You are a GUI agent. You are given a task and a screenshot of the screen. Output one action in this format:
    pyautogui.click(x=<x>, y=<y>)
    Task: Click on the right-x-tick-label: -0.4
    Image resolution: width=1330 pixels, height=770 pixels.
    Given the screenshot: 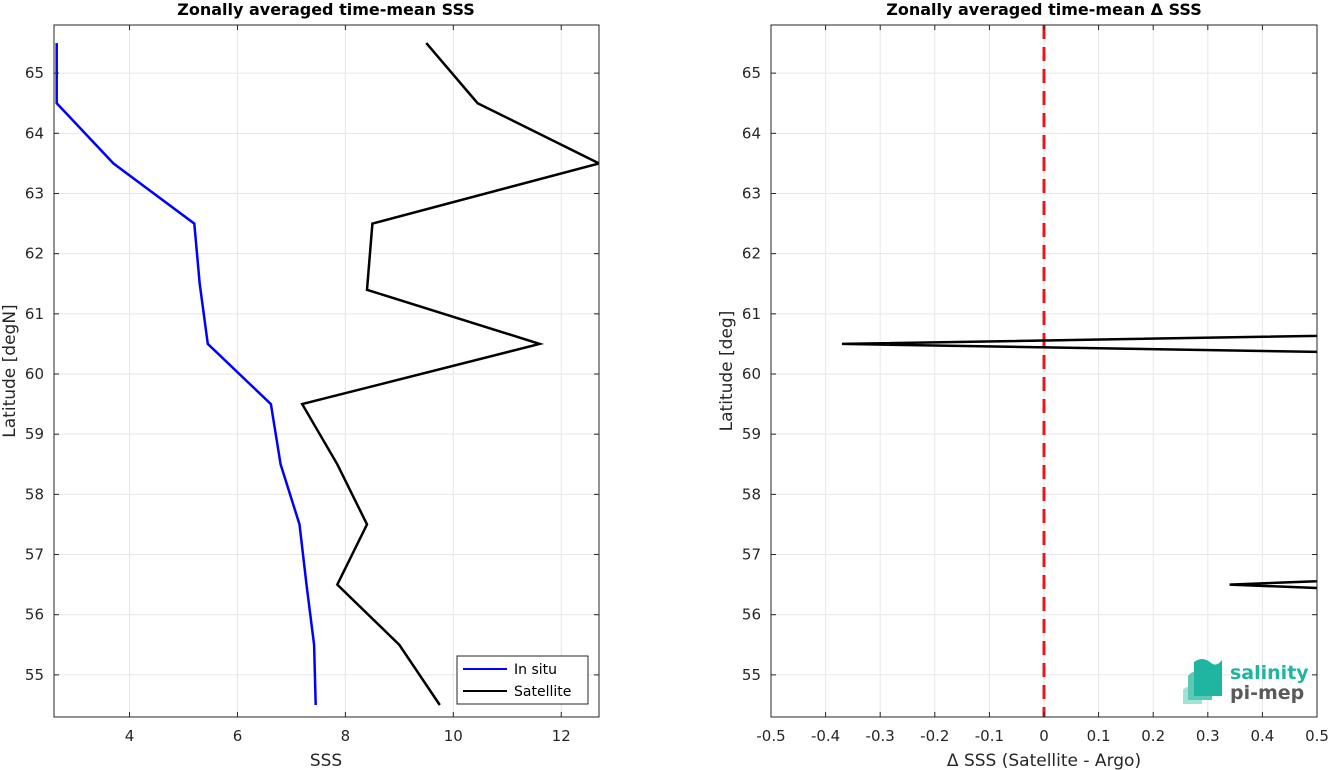 What is the action you would take?
    pyautogui.click(x=825, y=736)
    